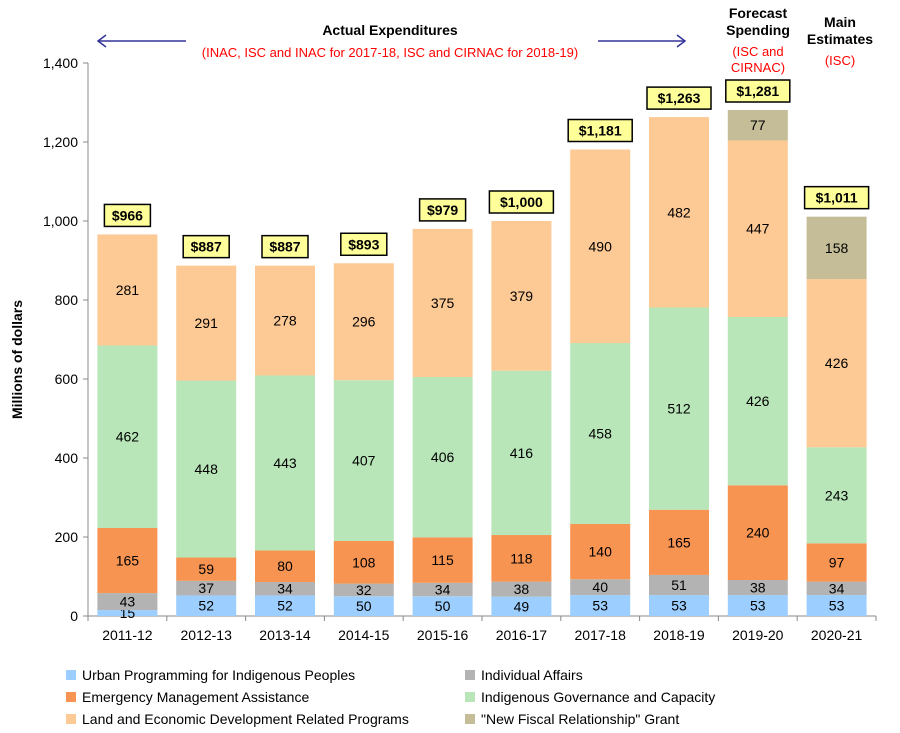 The width and height of the screenshot is (900, 733). Describe the element at coordinates (758, 67) in the screenshot. I see `forecast-subtitle: CIRNAC)` at that location.